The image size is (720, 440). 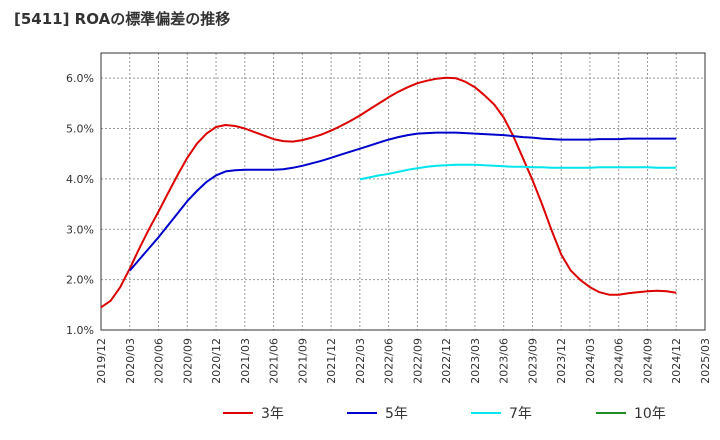 What do you see at coordinates (80, 204) in the screenshot?
I see `y-axis: 1.0% 2.0% 3.0% 4.0% 5.0% 6.0%` at bounding box center [80, 204].